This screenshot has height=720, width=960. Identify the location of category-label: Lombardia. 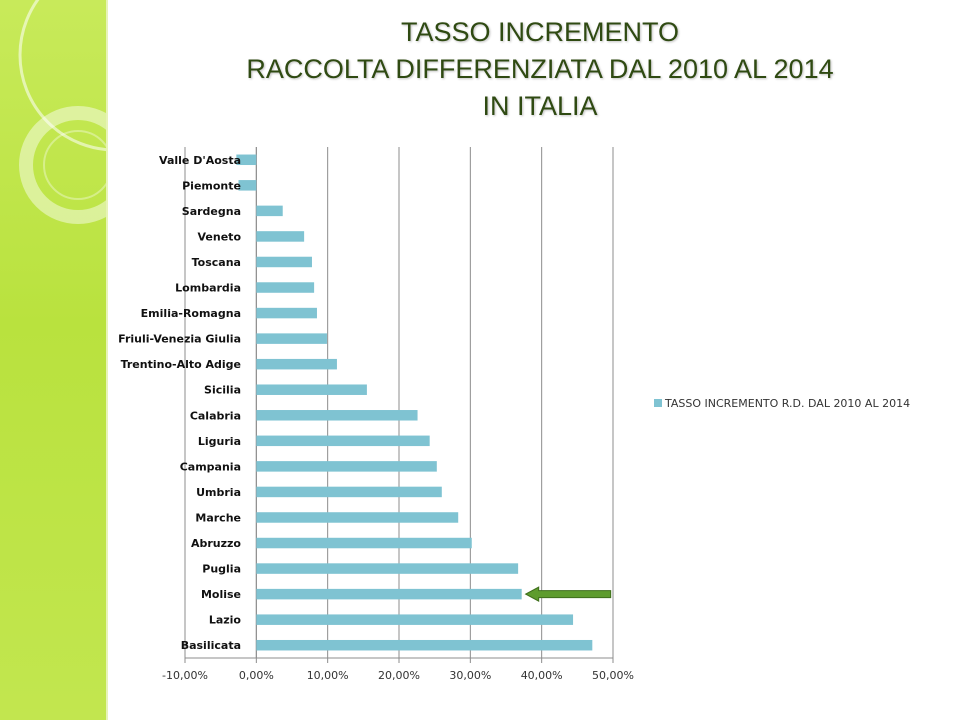
(208, 288).